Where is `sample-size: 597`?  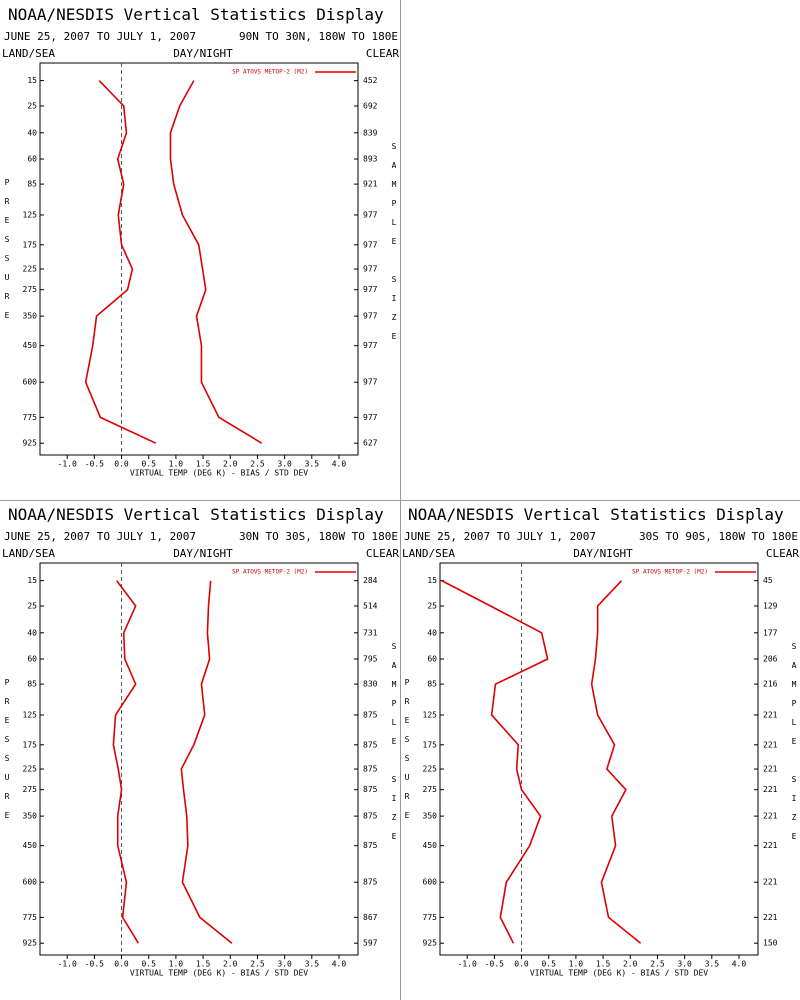
sample-size: 597 is located at coordinates (370, 943).